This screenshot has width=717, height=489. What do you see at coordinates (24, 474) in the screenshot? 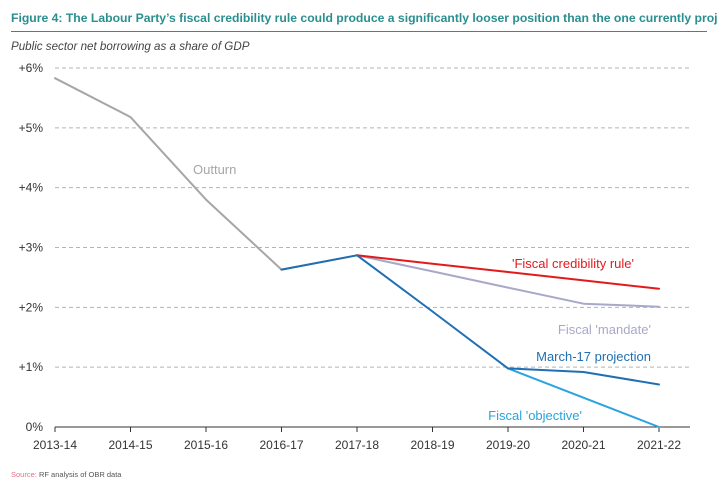
I see `source-label: Source:` at bounding box center [24, 474].